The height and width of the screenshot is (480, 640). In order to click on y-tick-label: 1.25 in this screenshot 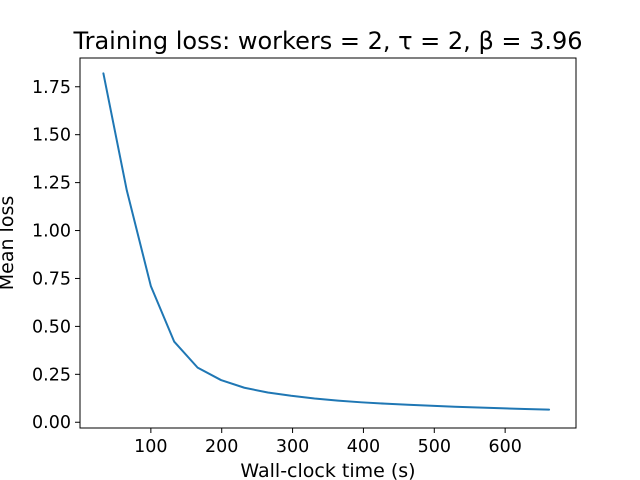, I will do `click(51, 184)`.